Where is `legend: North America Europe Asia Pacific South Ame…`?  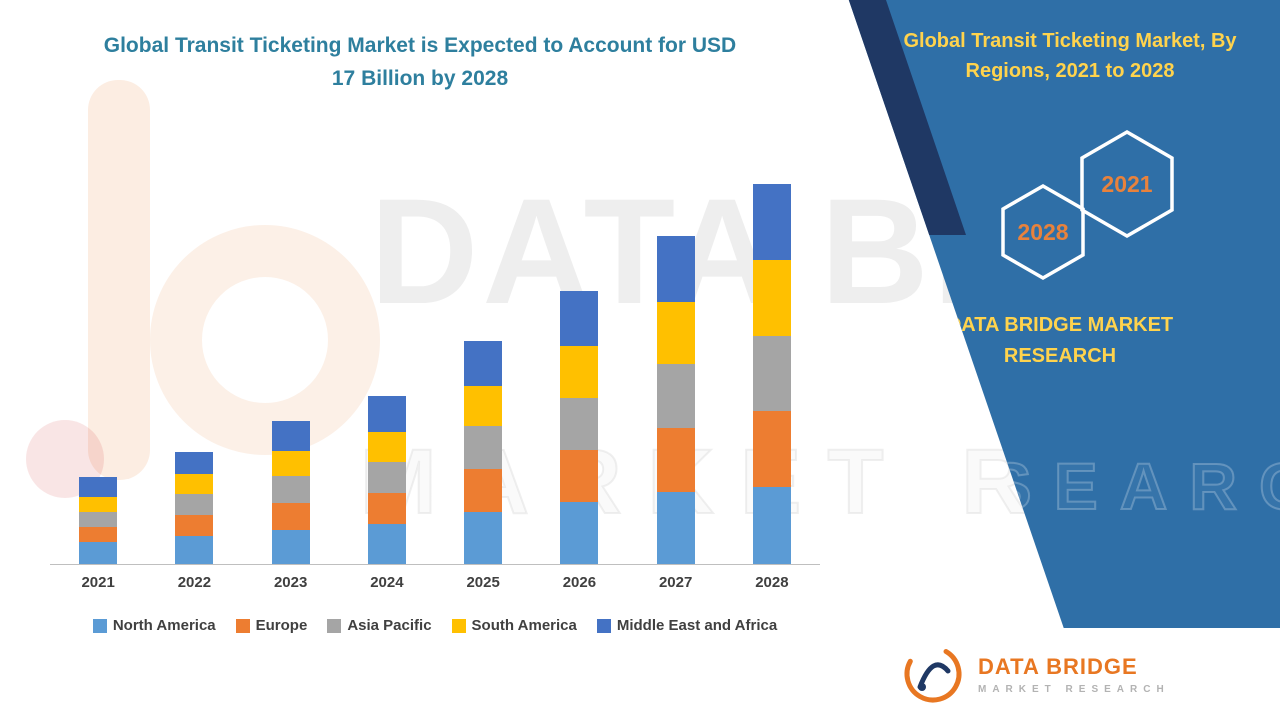 legend: North America Europe Asia Pacific South Ame… is located at coordinates (435, 625).